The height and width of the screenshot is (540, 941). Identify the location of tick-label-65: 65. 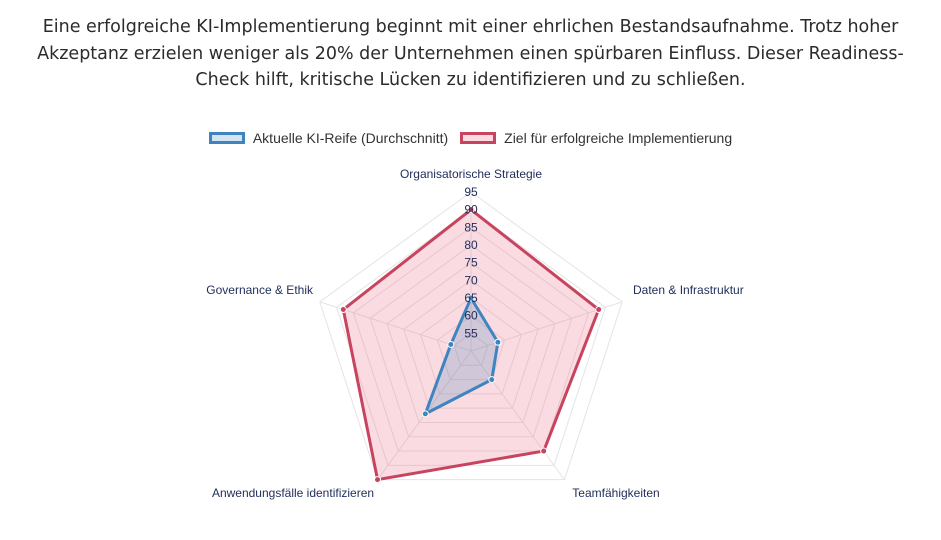
(471, 298).